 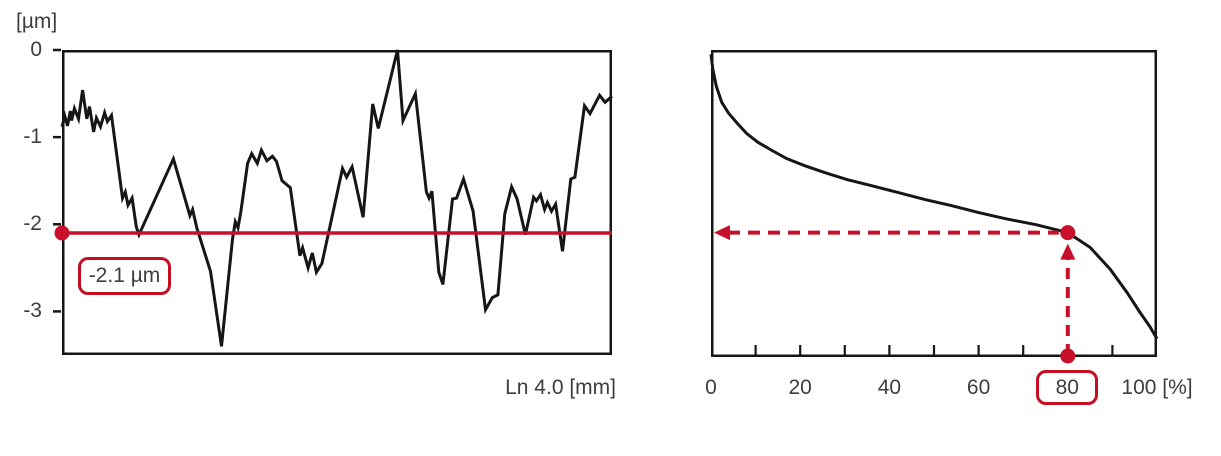 What do you see at coordinates (711, 387) in the screenshot?
I see `x-tick-label: 0` at bounding box center [711, 387].